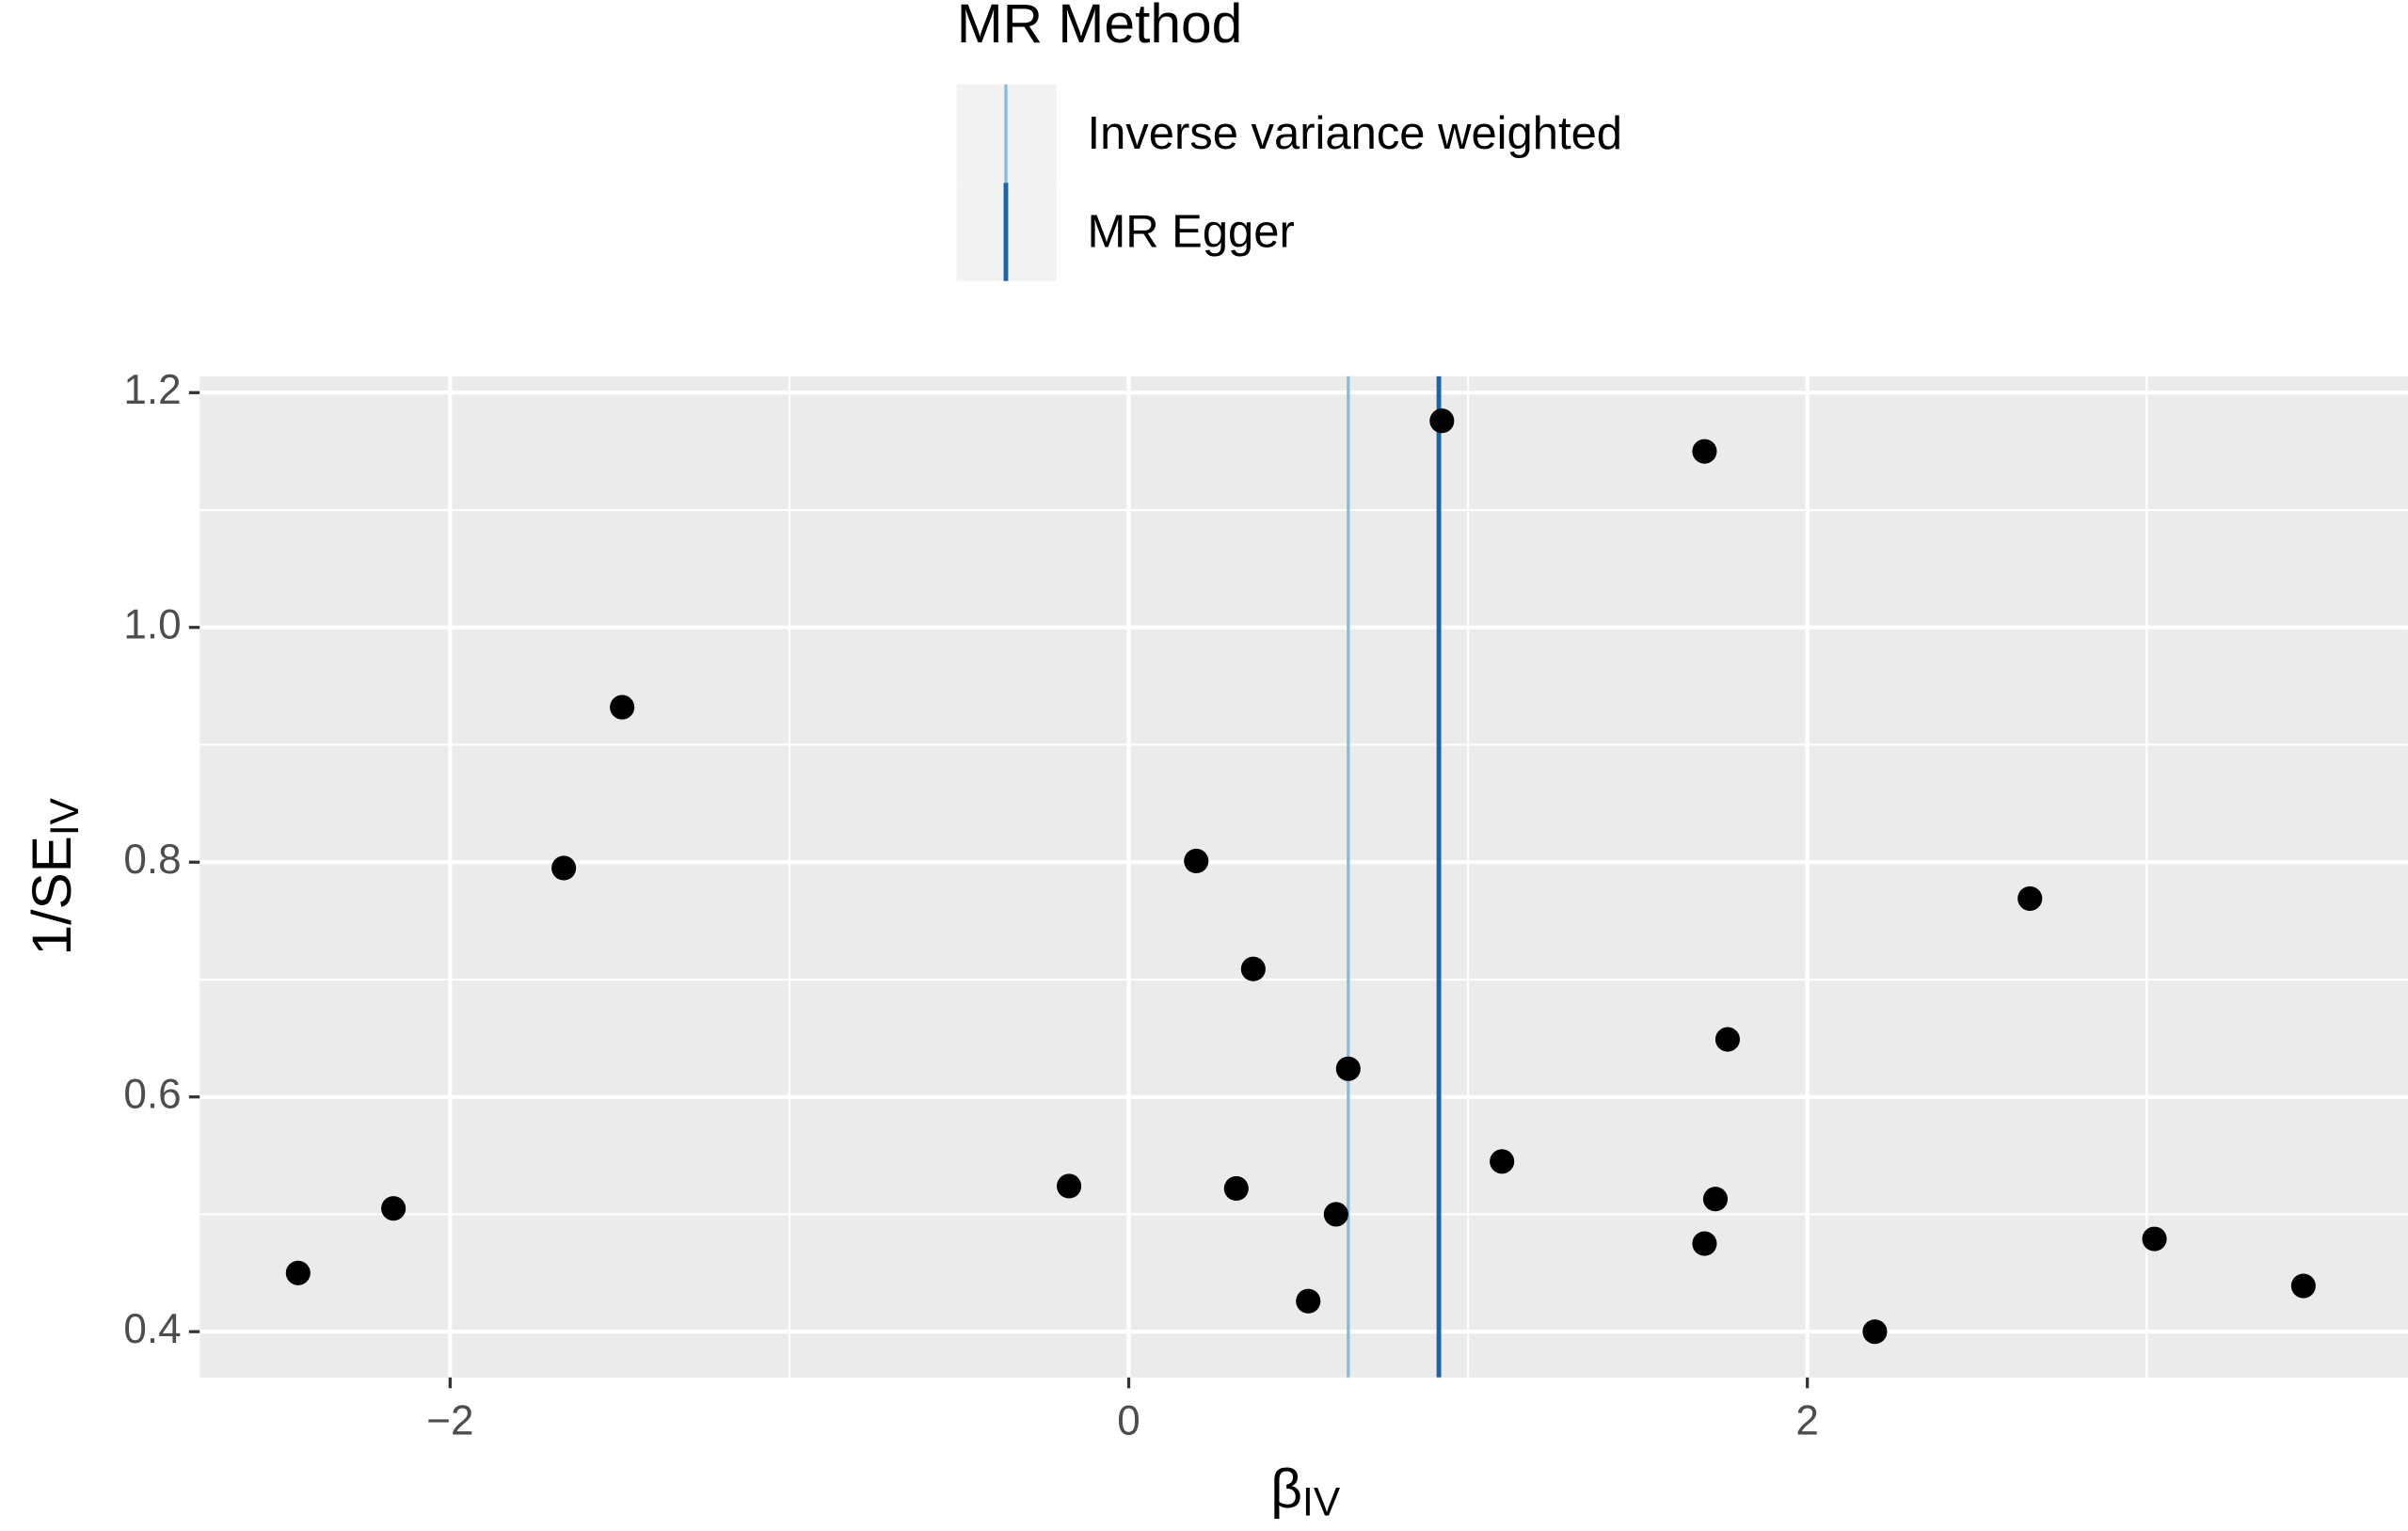  What do you see at coordinates (1354, 133) in the screenshot?
I see `legend-label: Inverse variance weighted` at bounding box center [1354, 133].